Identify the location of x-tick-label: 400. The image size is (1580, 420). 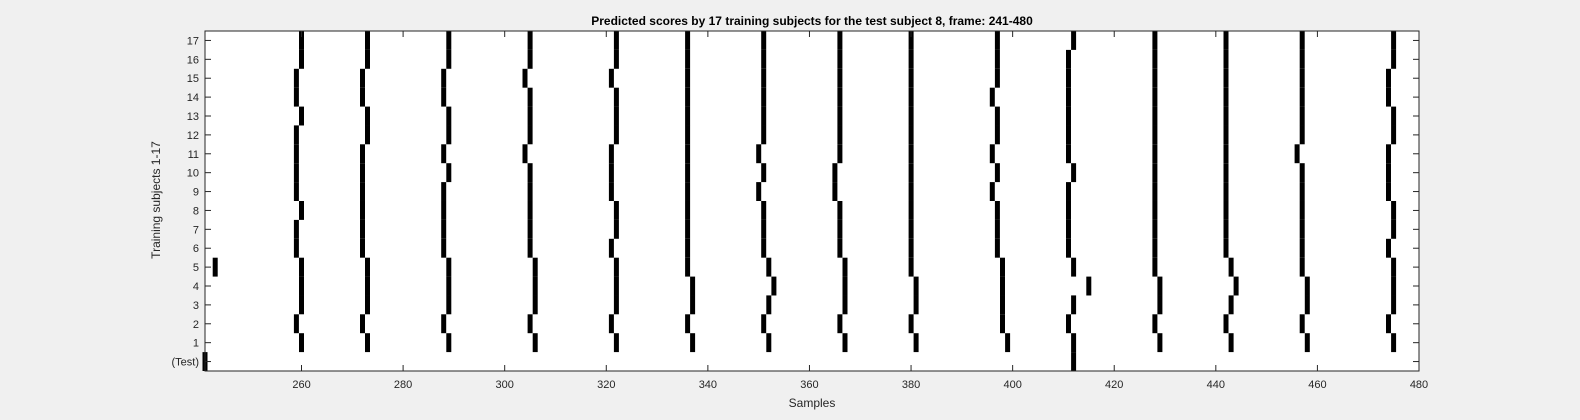
(1012, 385).